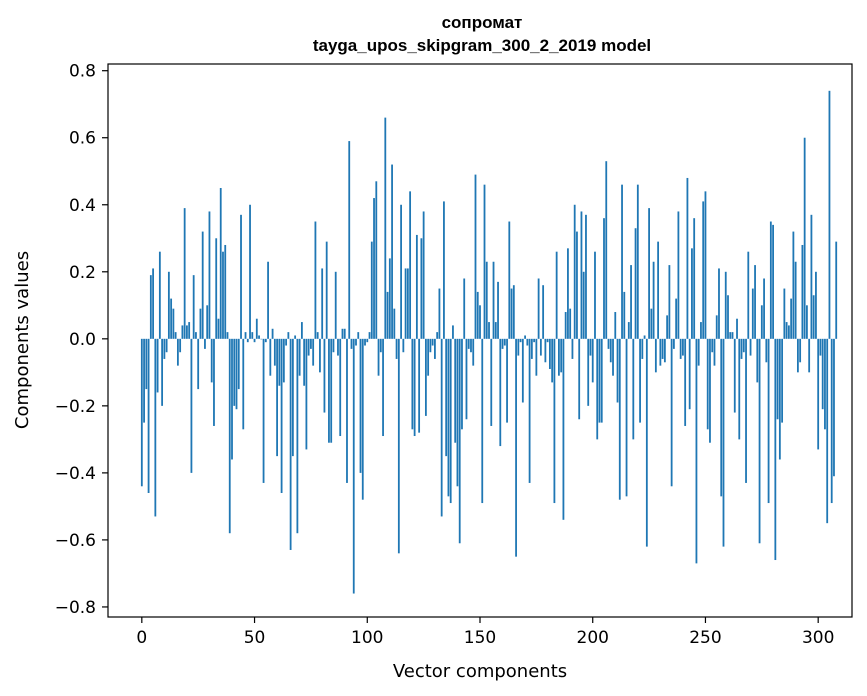 Image resolution: width=867 pixels, height=696 pixels. Describe the element at coordinates (480, 638) in the screenshot. I see `x-tick-label: 150` at that location.